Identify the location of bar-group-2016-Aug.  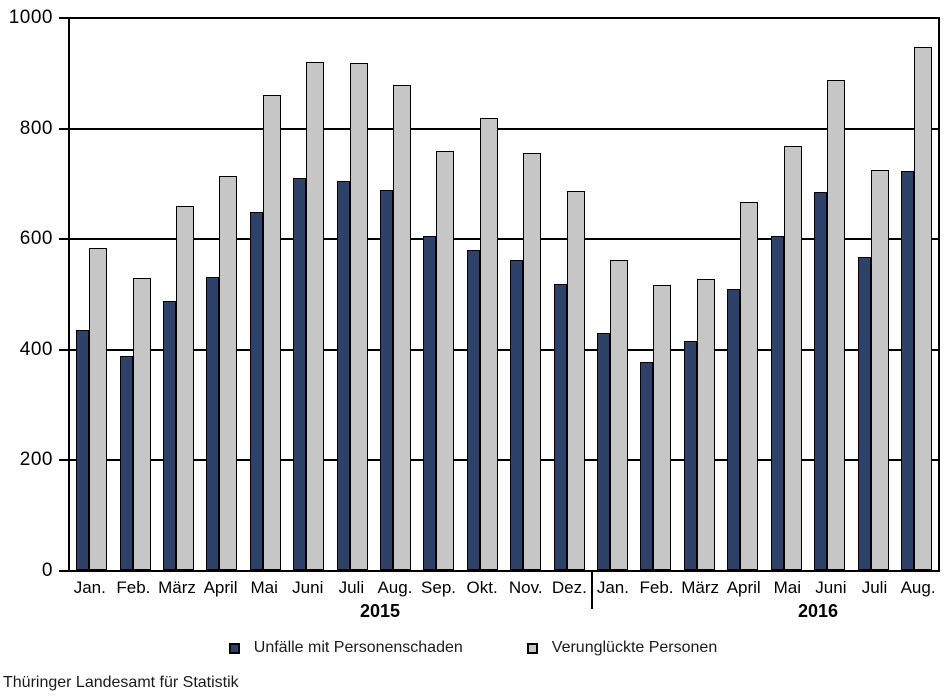
(916, 294).